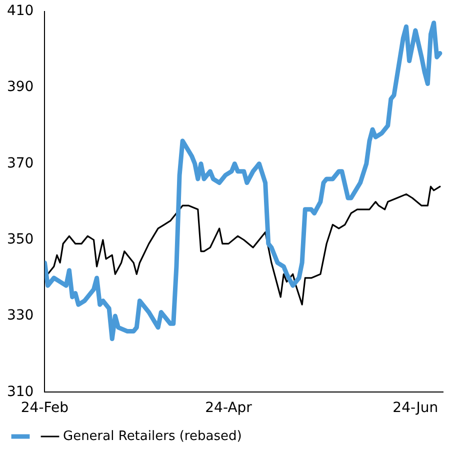 The height and width of the screenshot is (457, 465). Describe the element at coordinates (20, 392) in the screenshot. I see `y-tick-label: 310` at that location.